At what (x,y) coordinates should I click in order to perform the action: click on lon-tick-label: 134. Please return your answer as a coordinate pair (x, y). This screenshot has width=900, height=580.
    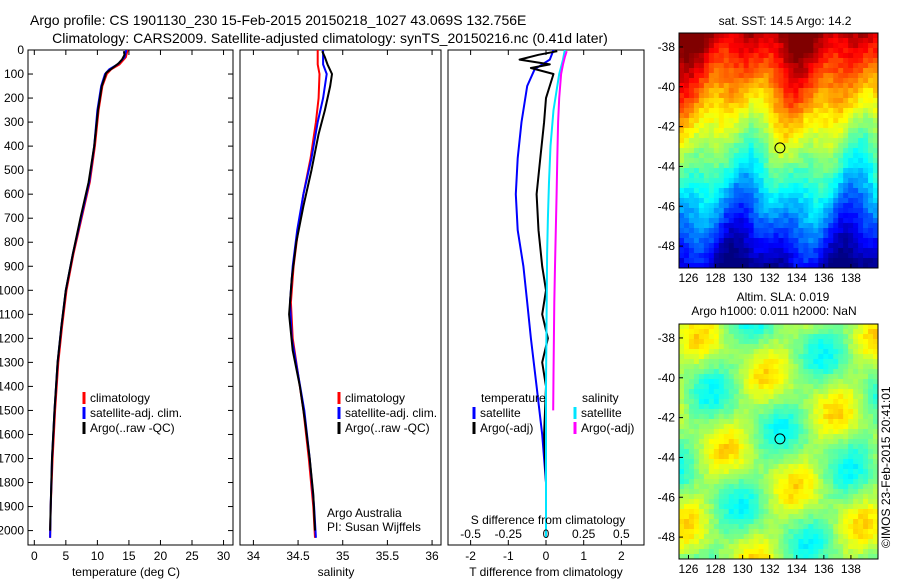
    Looking at the image, I should click on (797, 278).